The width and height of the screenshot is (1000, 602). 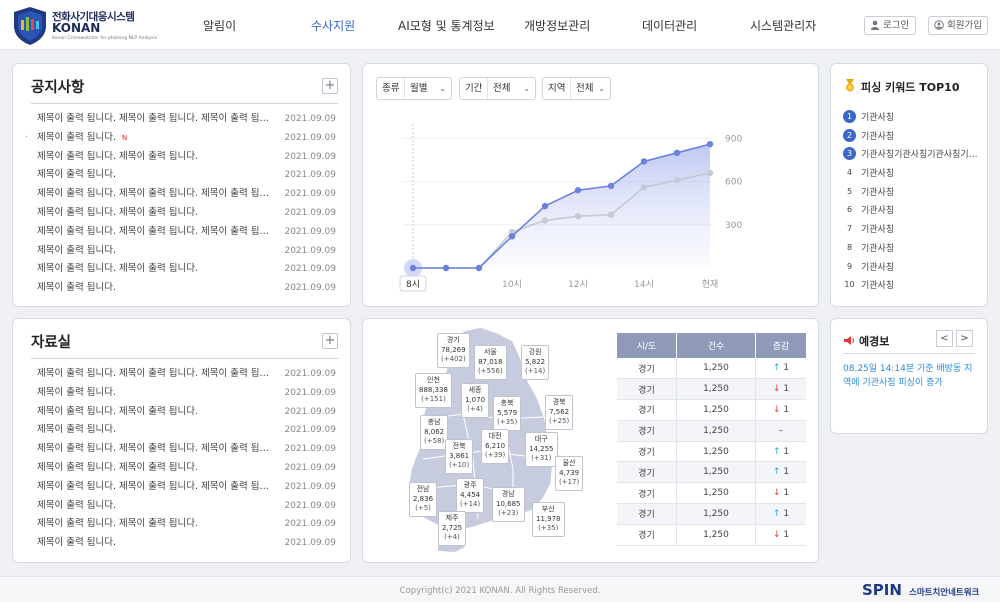 What do you see at coordinates (333, 26) in the screenshot?
I see `nav-investigation-support: 수사지원` at bounding box center [333, 26].